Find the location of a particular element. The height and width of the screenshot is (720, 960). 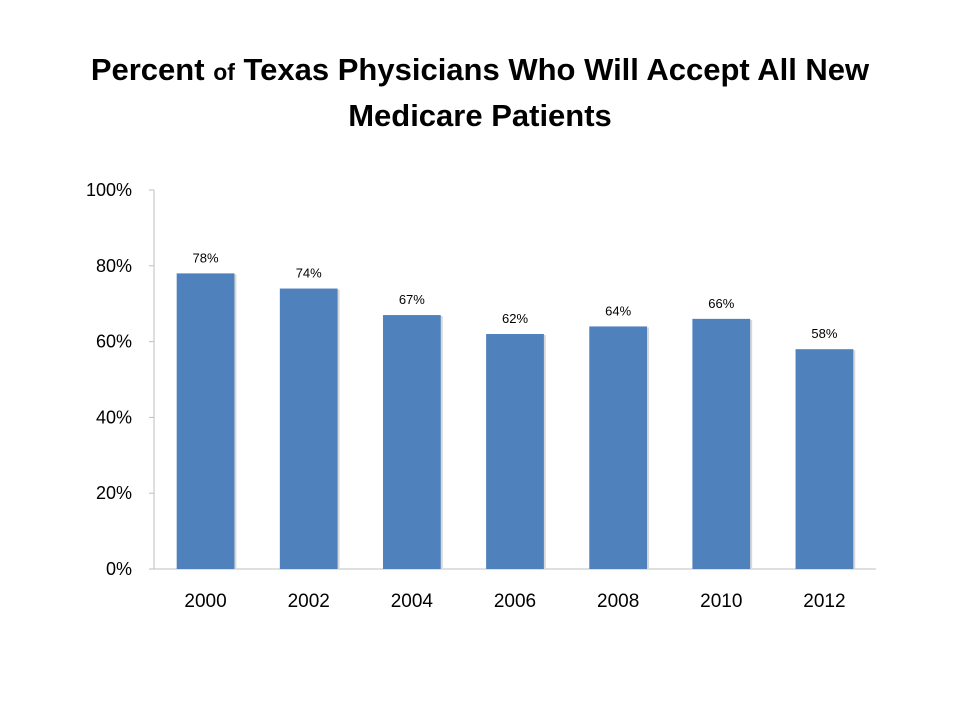

y-tick-label: 60% is located at coordinates (114, 342).